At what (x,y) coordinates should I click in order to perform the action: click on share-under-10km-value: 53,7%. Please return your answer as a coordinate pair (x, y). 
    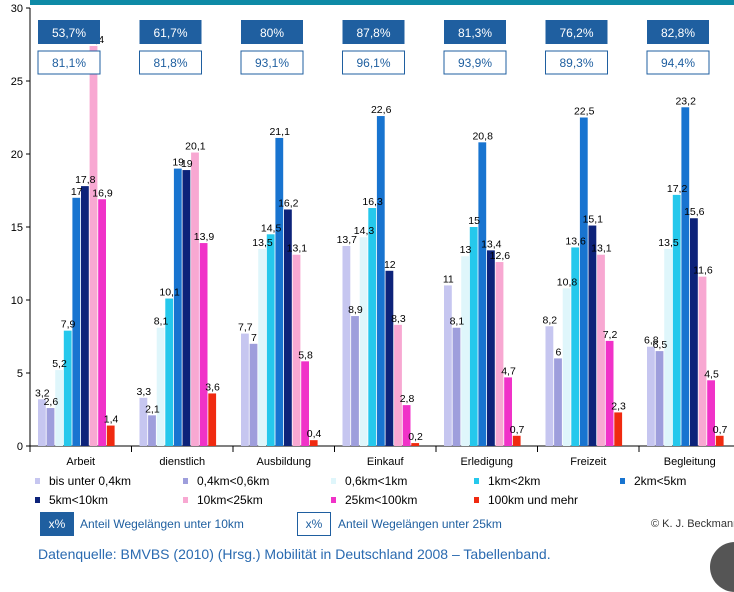
    Looking at the image, I should click on (69, 33).